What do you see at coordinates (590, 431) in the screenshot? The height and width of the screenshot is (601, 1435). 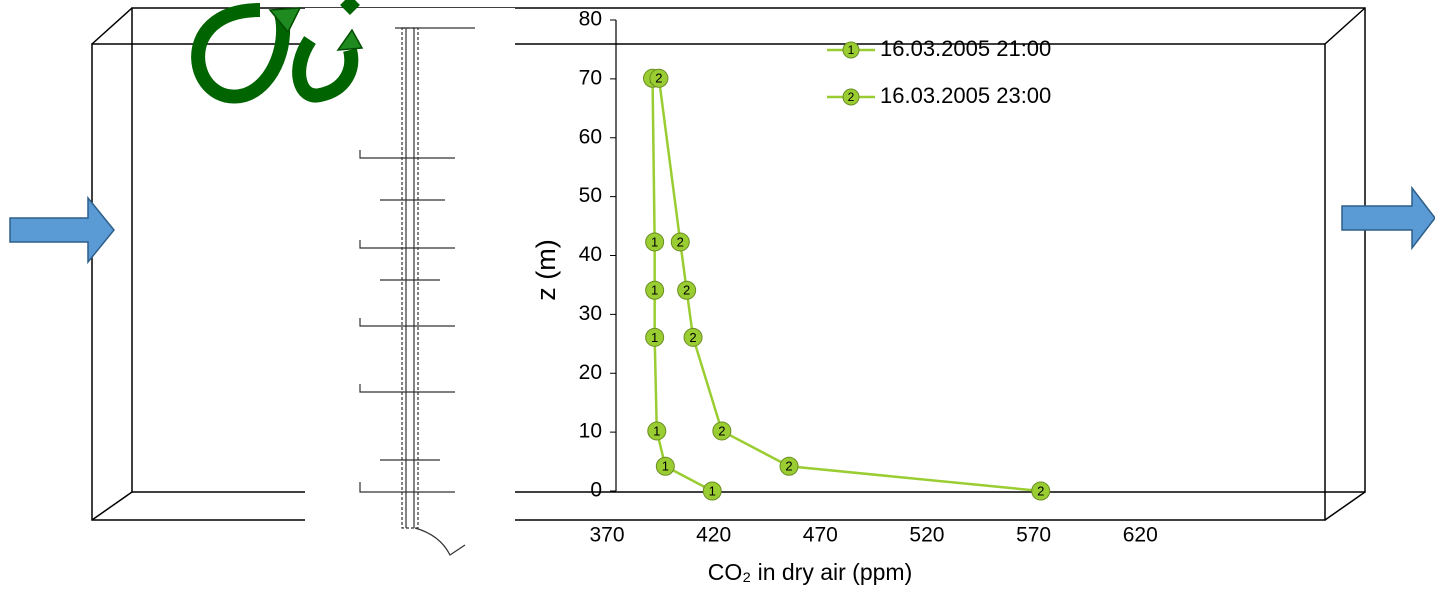 I see `y-tick-label: 10` at bounding box center [590, 431].